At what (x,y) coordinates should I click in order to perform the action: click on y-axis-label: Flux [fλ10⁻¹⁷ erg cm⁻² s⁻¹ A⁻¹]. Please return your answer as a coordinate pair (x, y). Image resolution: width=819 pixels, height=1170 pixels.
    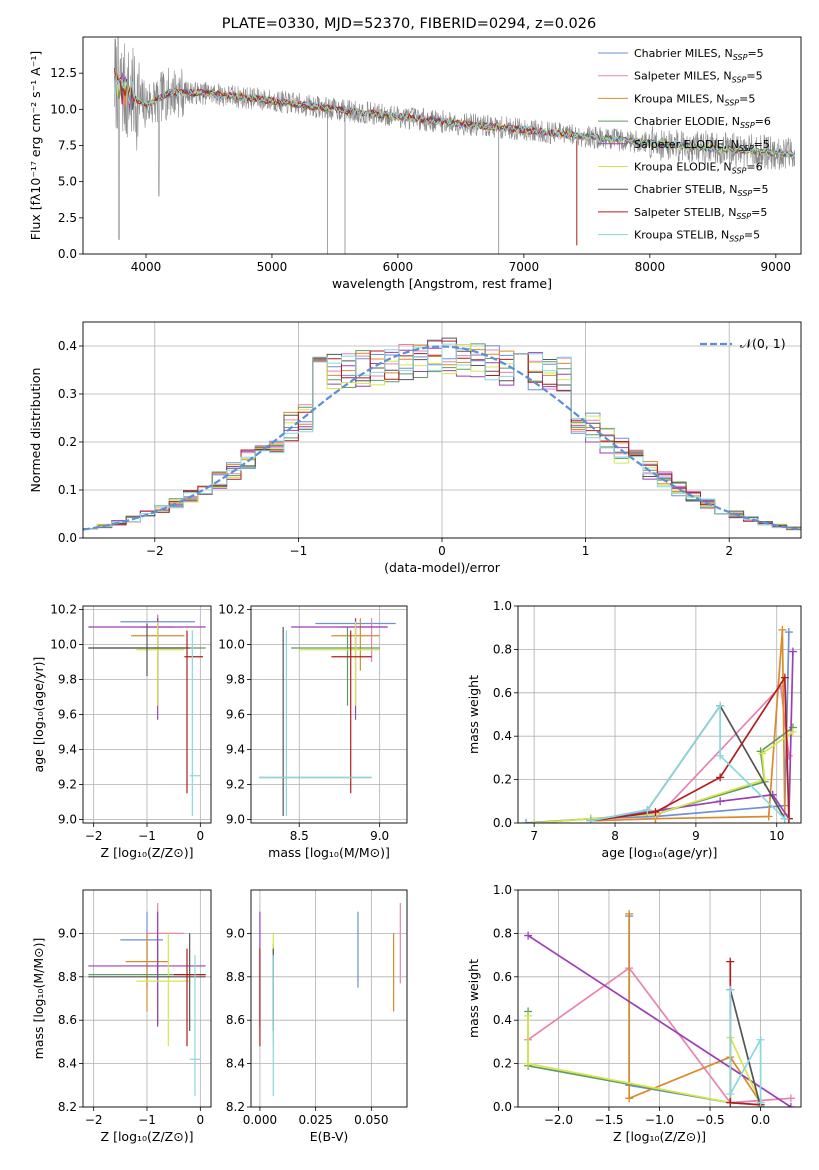
    Looking at the image, I should click on (35, 145).